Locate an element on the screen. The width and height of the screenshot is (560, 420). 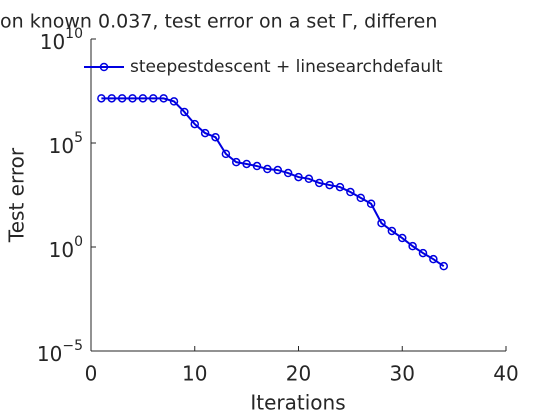
x-tick-label: 30 is located at coordinates (402, 374).